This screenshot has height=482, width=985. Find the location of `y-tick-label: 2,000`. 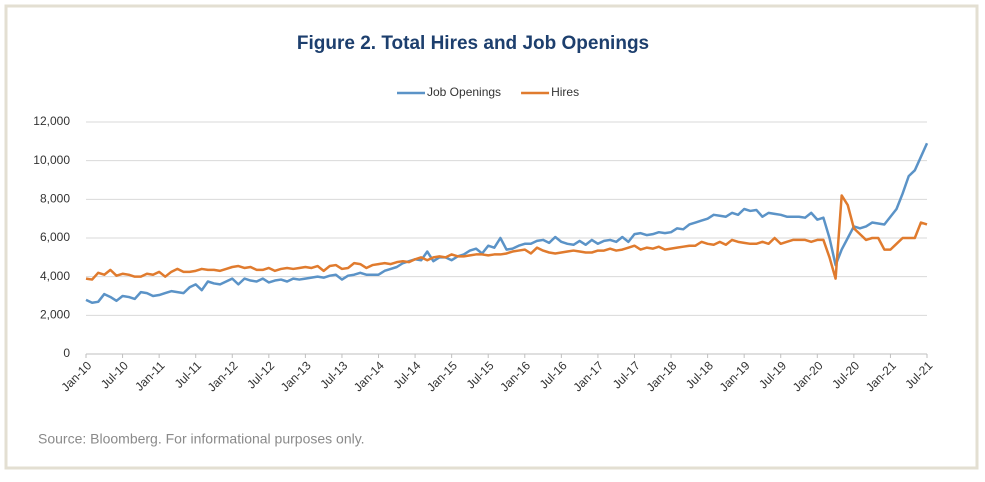

y-tick-label: 2,000 is located at coordinates (55, 315).